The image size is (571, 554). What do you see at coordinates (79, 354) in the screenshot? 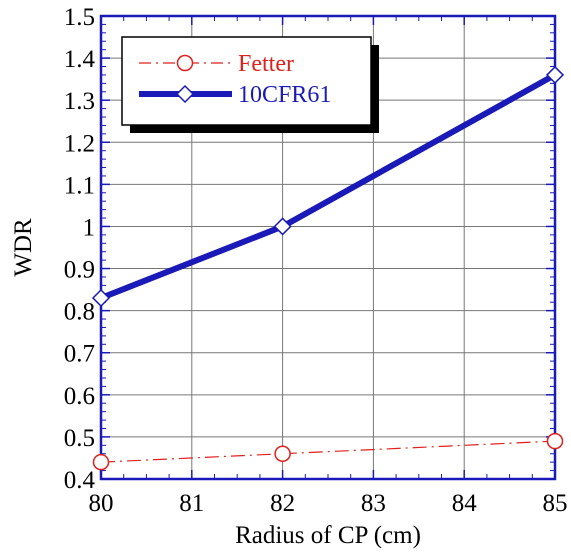
I see `y-tick-label: 0.7` at bounding box center [79, 354].